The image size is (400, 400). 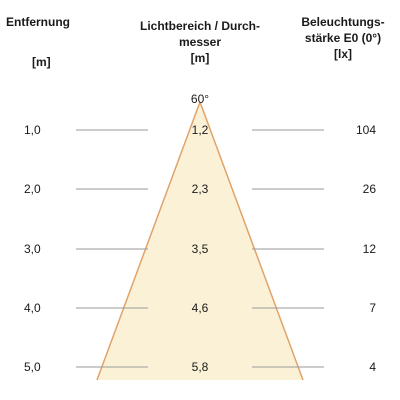 What do you see at coordinates (200, 308) in the screenshot?
I see `diameter-value: 4,6` at bounding box center [200, 308].